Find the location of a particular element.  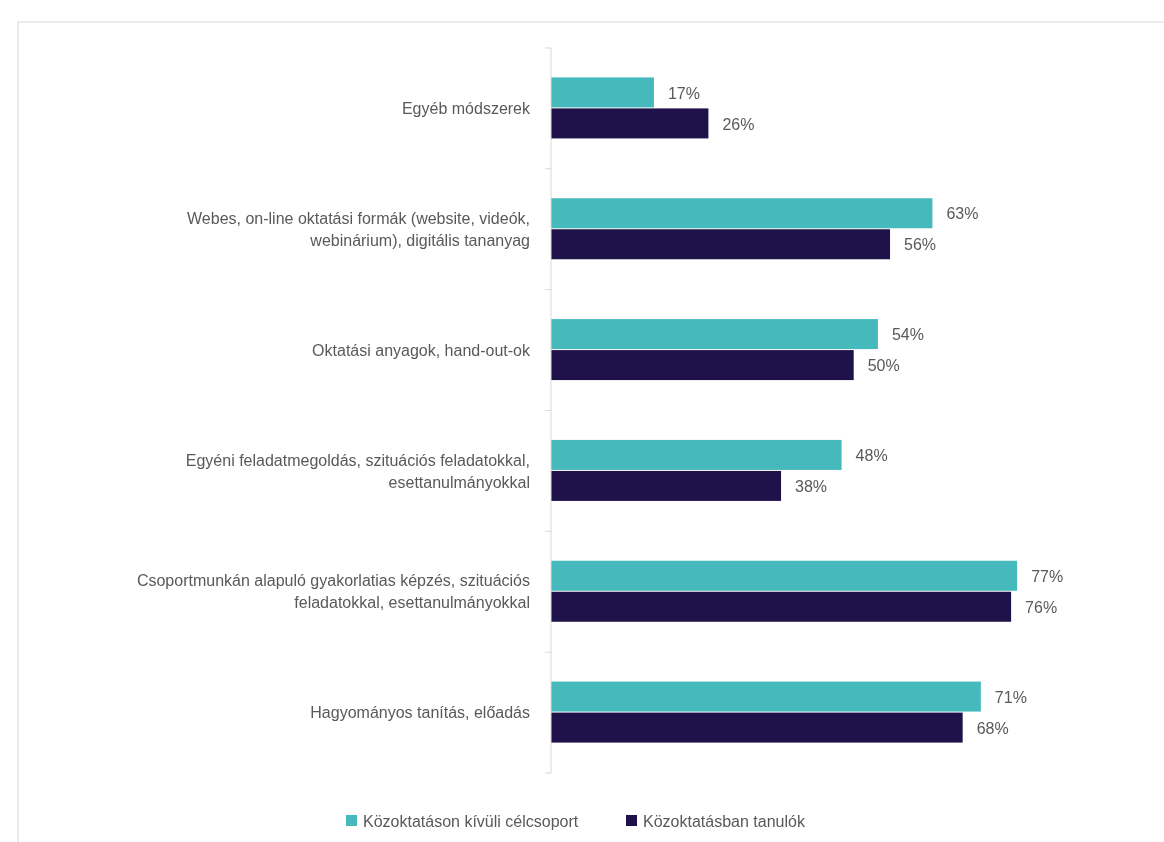

y-tick-label: Hagyományos tanítás, előadás is located at coordinates (420, 713).